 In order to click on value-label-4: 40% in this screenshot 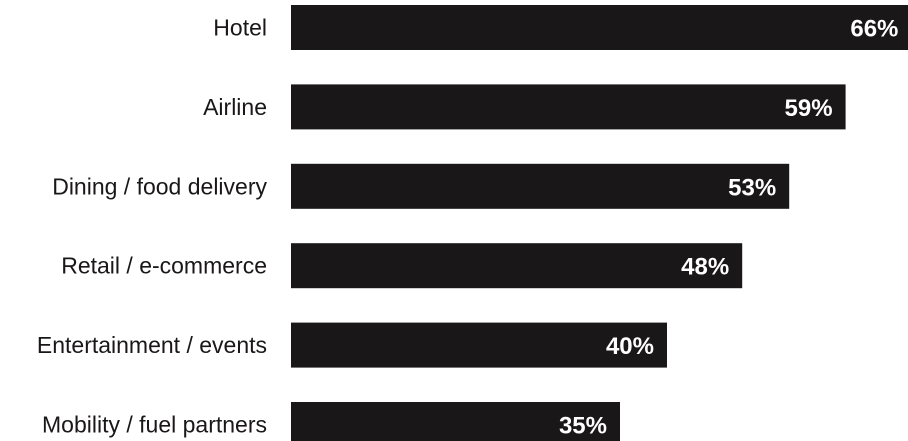, I will do `click(630, 346)`.